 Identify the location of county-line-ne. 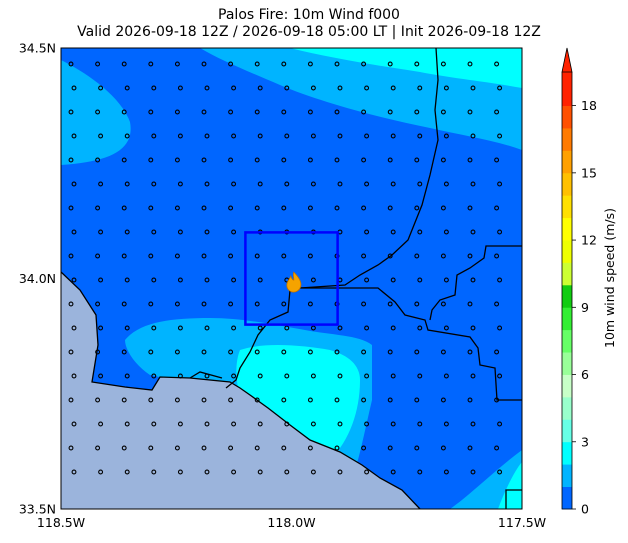
(475, 283).